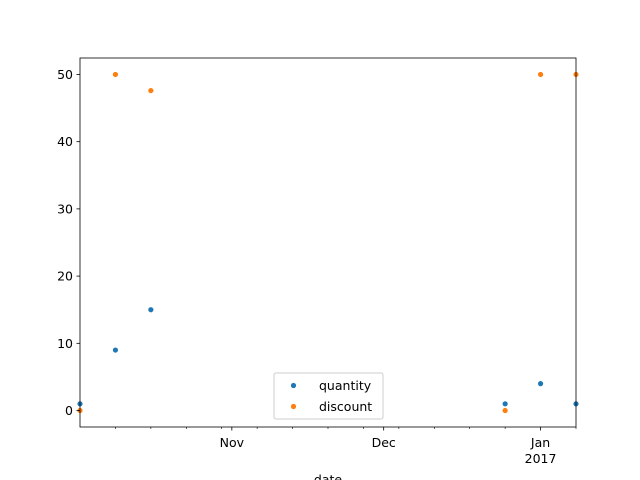 Image resolution: width=640 pixels, height=480 pixels. What do you see at coordinates (540, 442) in the screenshot?
I see `x-tick-label: Jan` at bounding box center [540, 442].